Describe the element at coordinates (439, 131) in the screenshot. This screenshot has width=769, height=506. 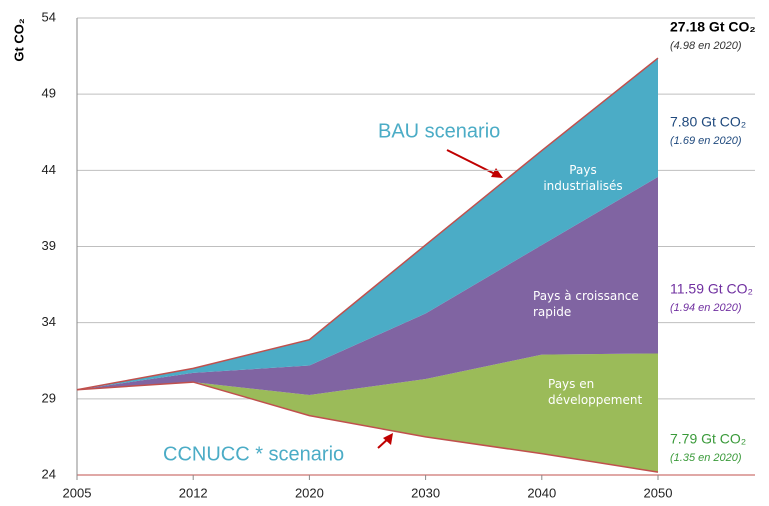
I see `annotation: BAU scenario` at that location.